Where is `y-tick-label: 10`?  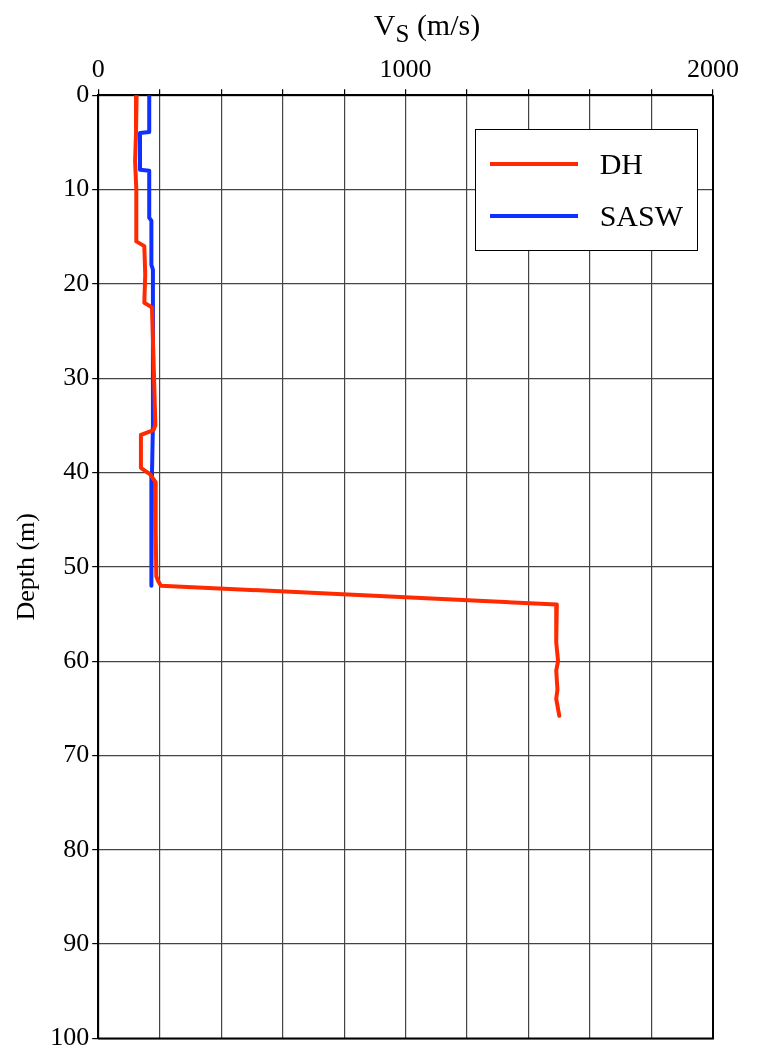
y-tick-label: 10 is located at coordinates (76, 188).